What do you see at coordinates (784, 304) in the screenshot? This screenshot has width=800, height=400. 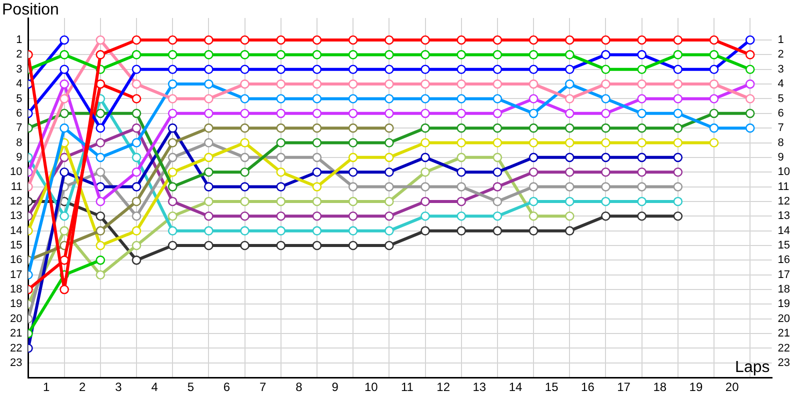 I see `y2-tick-label: 19` at bounding box center [784, 304].